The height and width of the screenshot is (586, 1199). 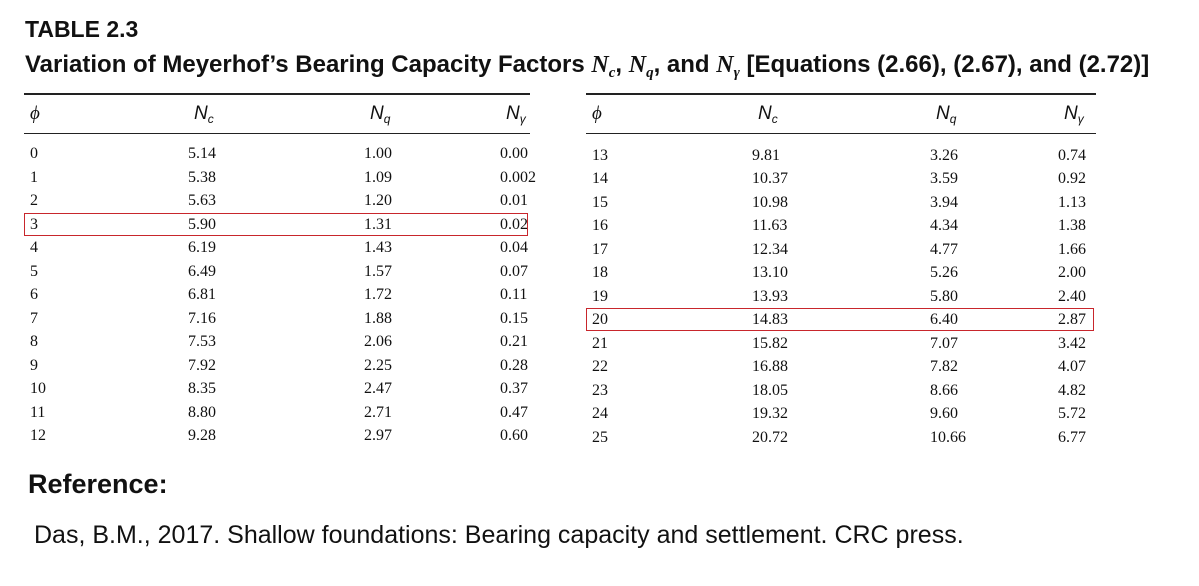 I want to click on cell-nq: 3.59, so click(x=944, y=178).